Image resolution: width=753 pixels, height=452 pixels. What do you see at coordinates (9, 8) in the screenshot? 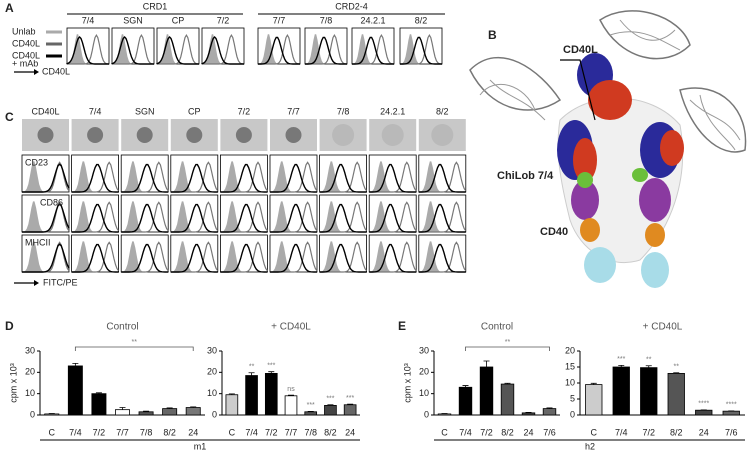
I see `panel-label: A` at bounding box center [9, 8].